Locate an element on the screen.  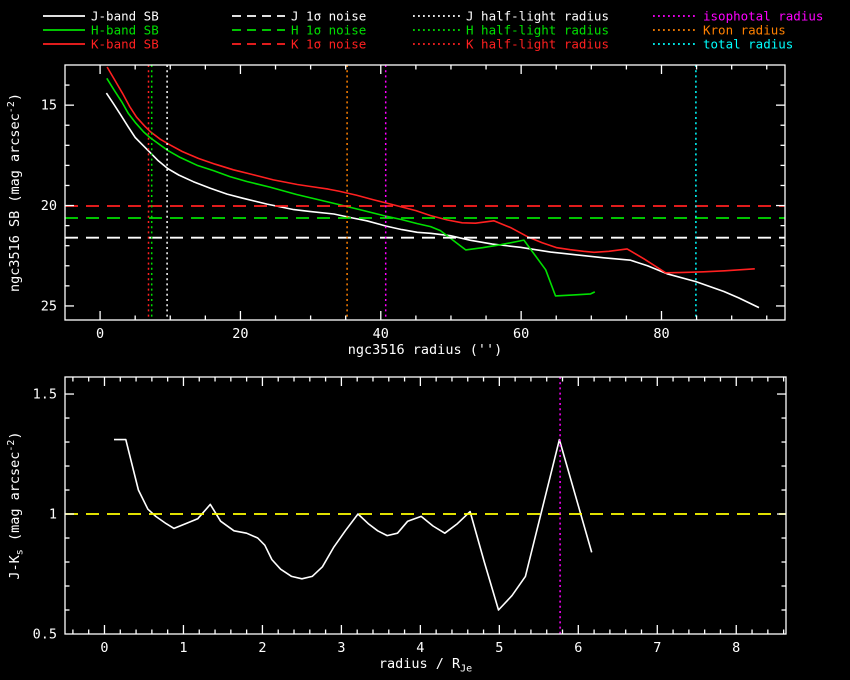
legend-item: J-band SB is located at coordinates (101, 16).